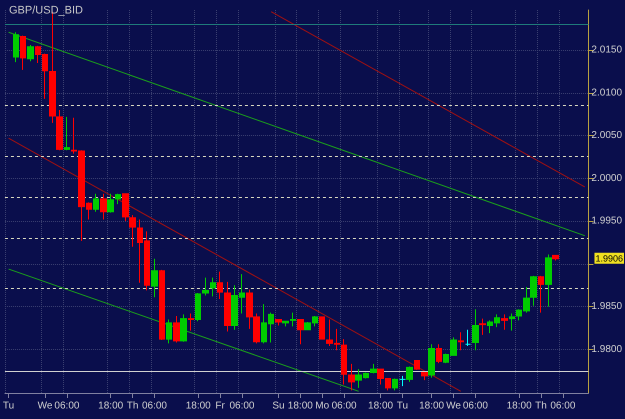 This screenshot has height=419, width=625. Describe the element at coordinates (606, 306) in the screenshot. I see `y-tick-label: 1.9850` at that location.